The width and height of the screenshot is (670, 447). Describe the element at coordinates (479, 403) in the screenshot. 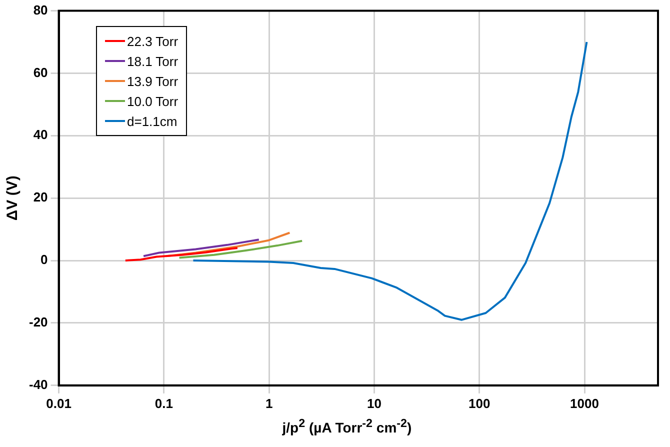

I see `x-tick-label: 100` at that location.